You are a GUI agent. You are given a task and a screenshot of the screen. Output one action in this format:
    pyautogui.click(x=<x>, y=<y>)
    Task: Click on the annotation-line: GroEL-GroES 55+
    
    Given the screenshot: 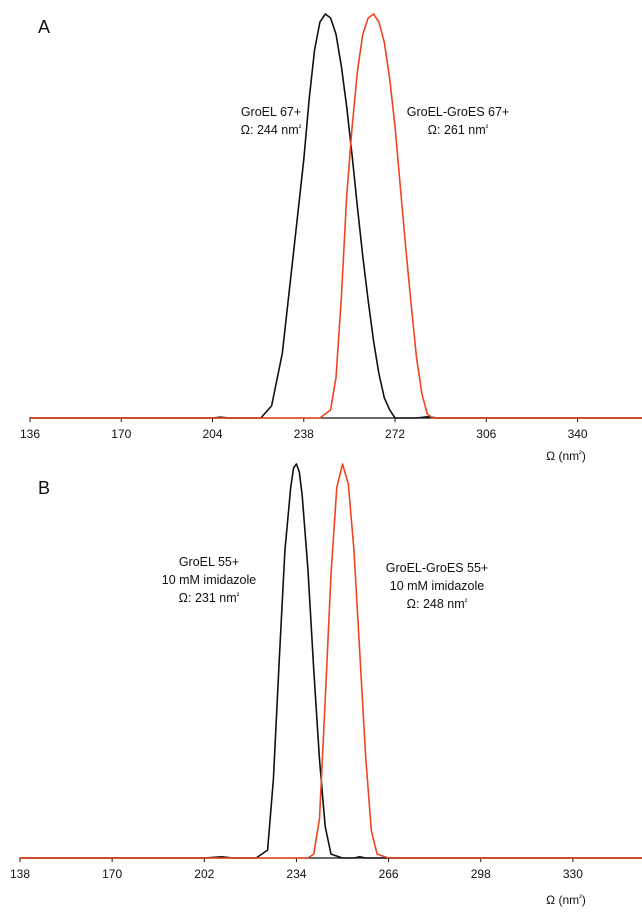 What is the action you would take?
    pyautogui.click(x=437, y=568)
    